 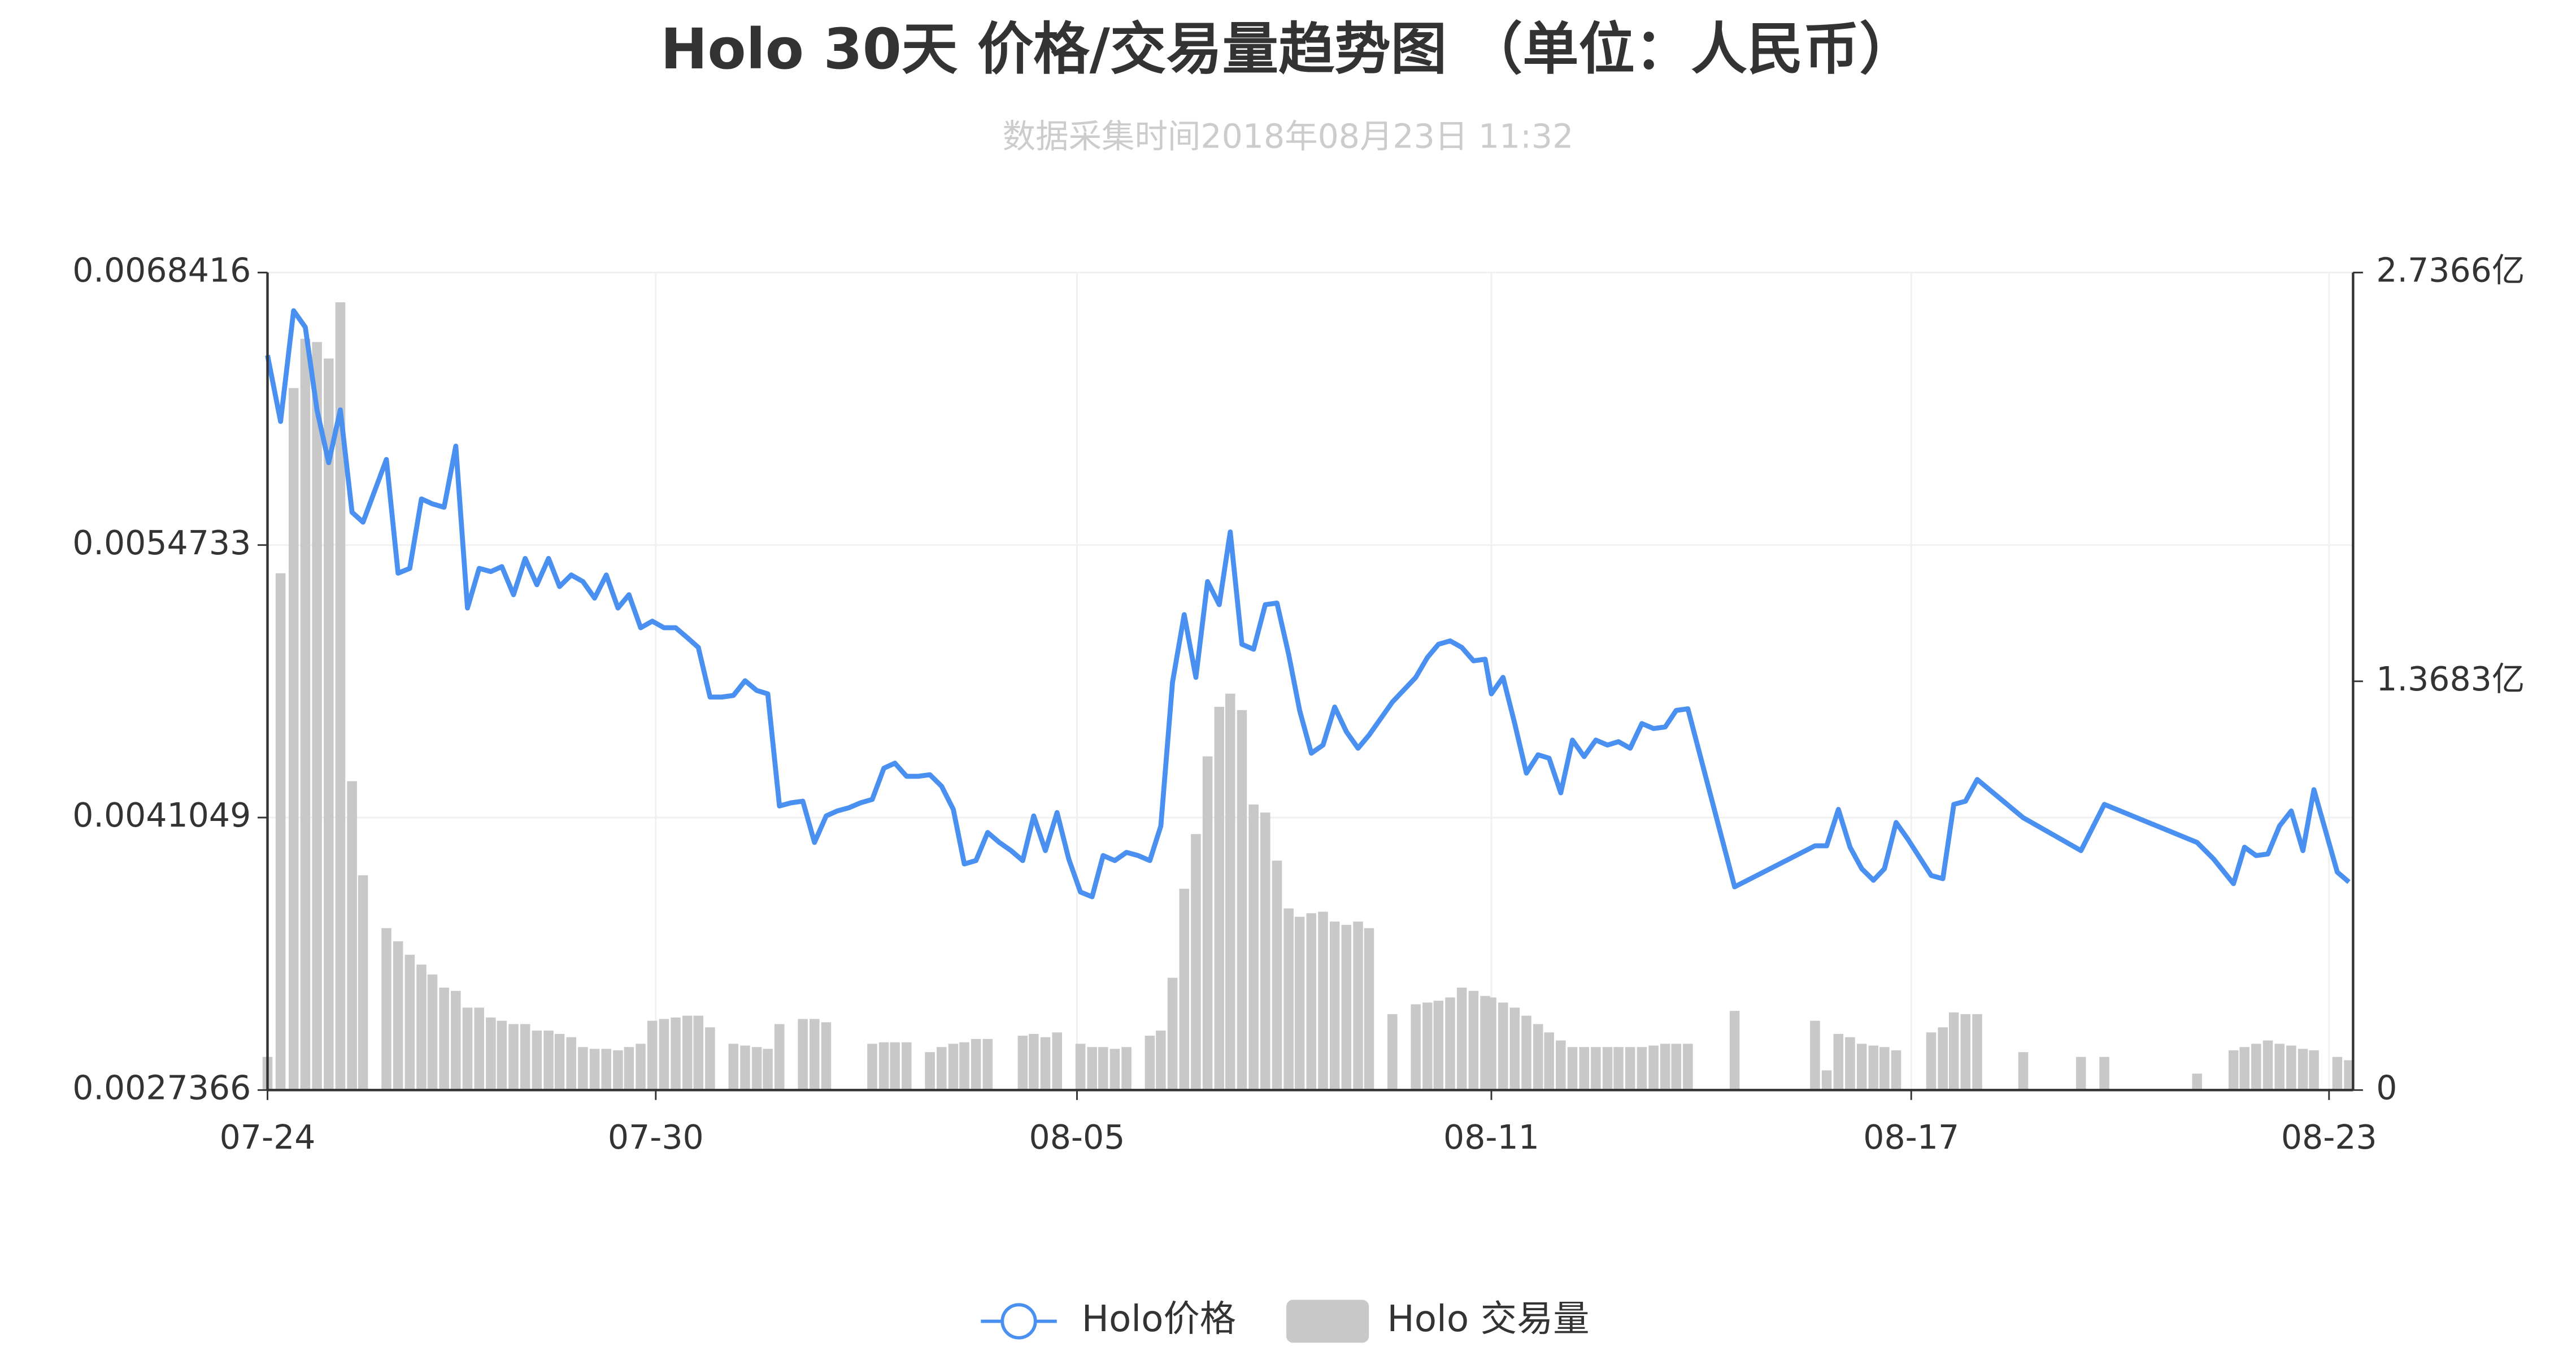 What do you see at coordinates (1488, 1319) in the screenshot?
I see `legend-label: Holo 交易量` at bounding box center [1488, 1319].